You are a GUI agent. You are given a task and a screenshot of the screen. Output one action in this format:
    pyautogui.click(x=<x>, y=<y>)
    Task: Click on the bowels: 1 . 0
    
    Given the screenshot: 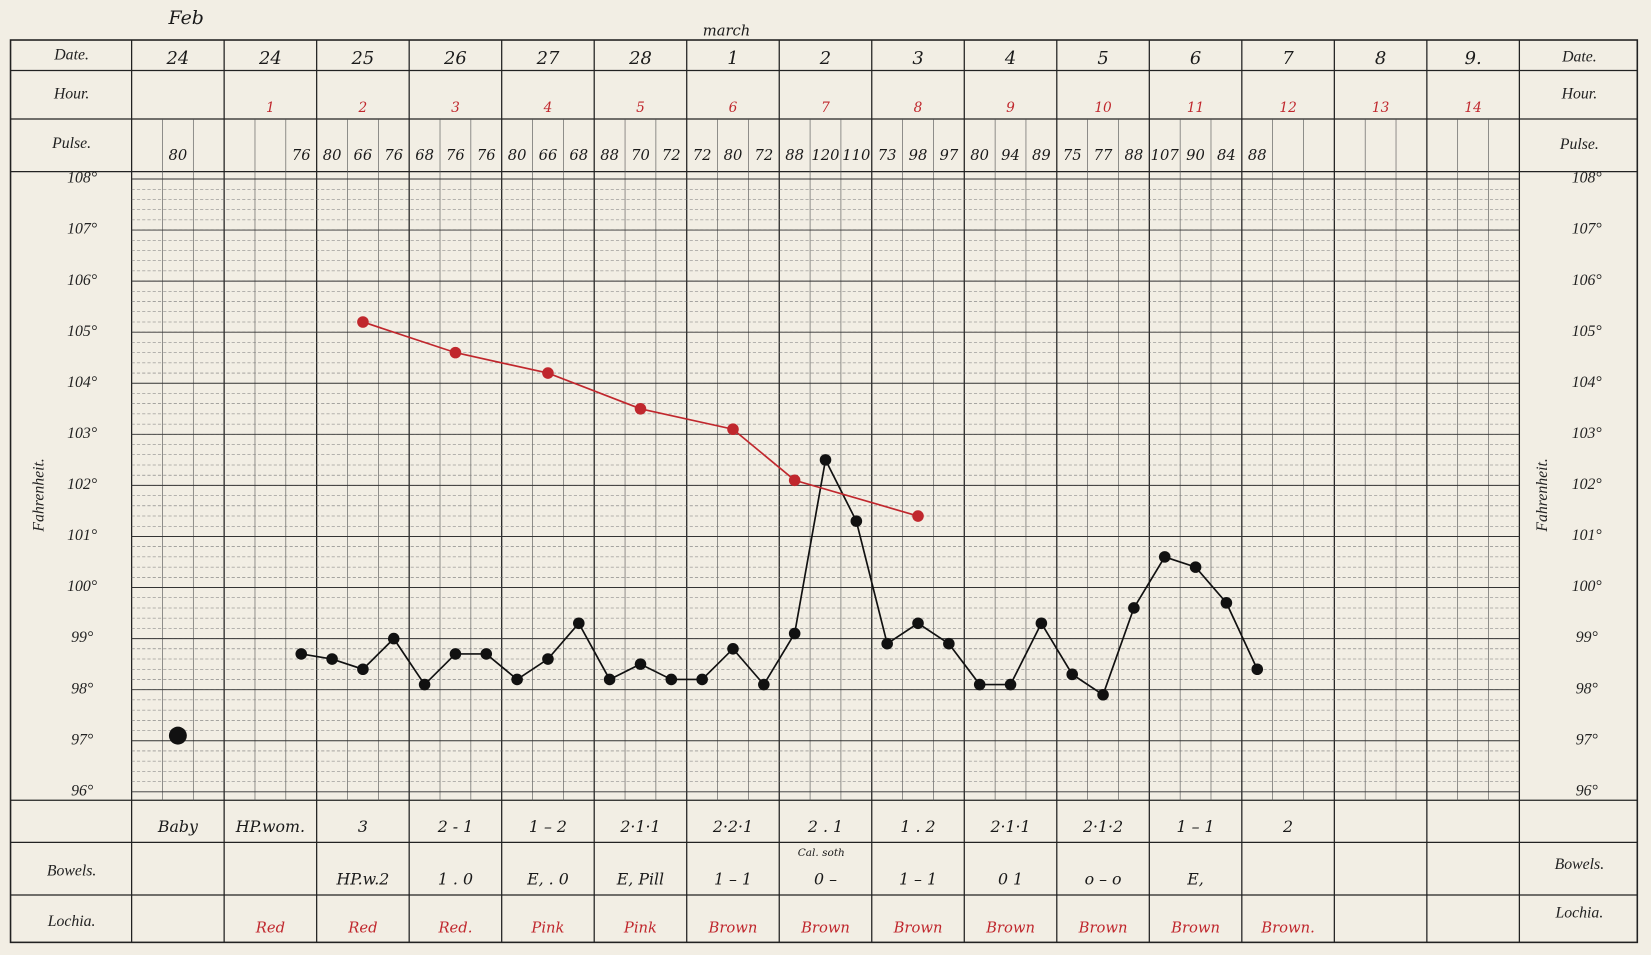 What is the action you would take?
    pyautogui.click(x=455, y=879)
    